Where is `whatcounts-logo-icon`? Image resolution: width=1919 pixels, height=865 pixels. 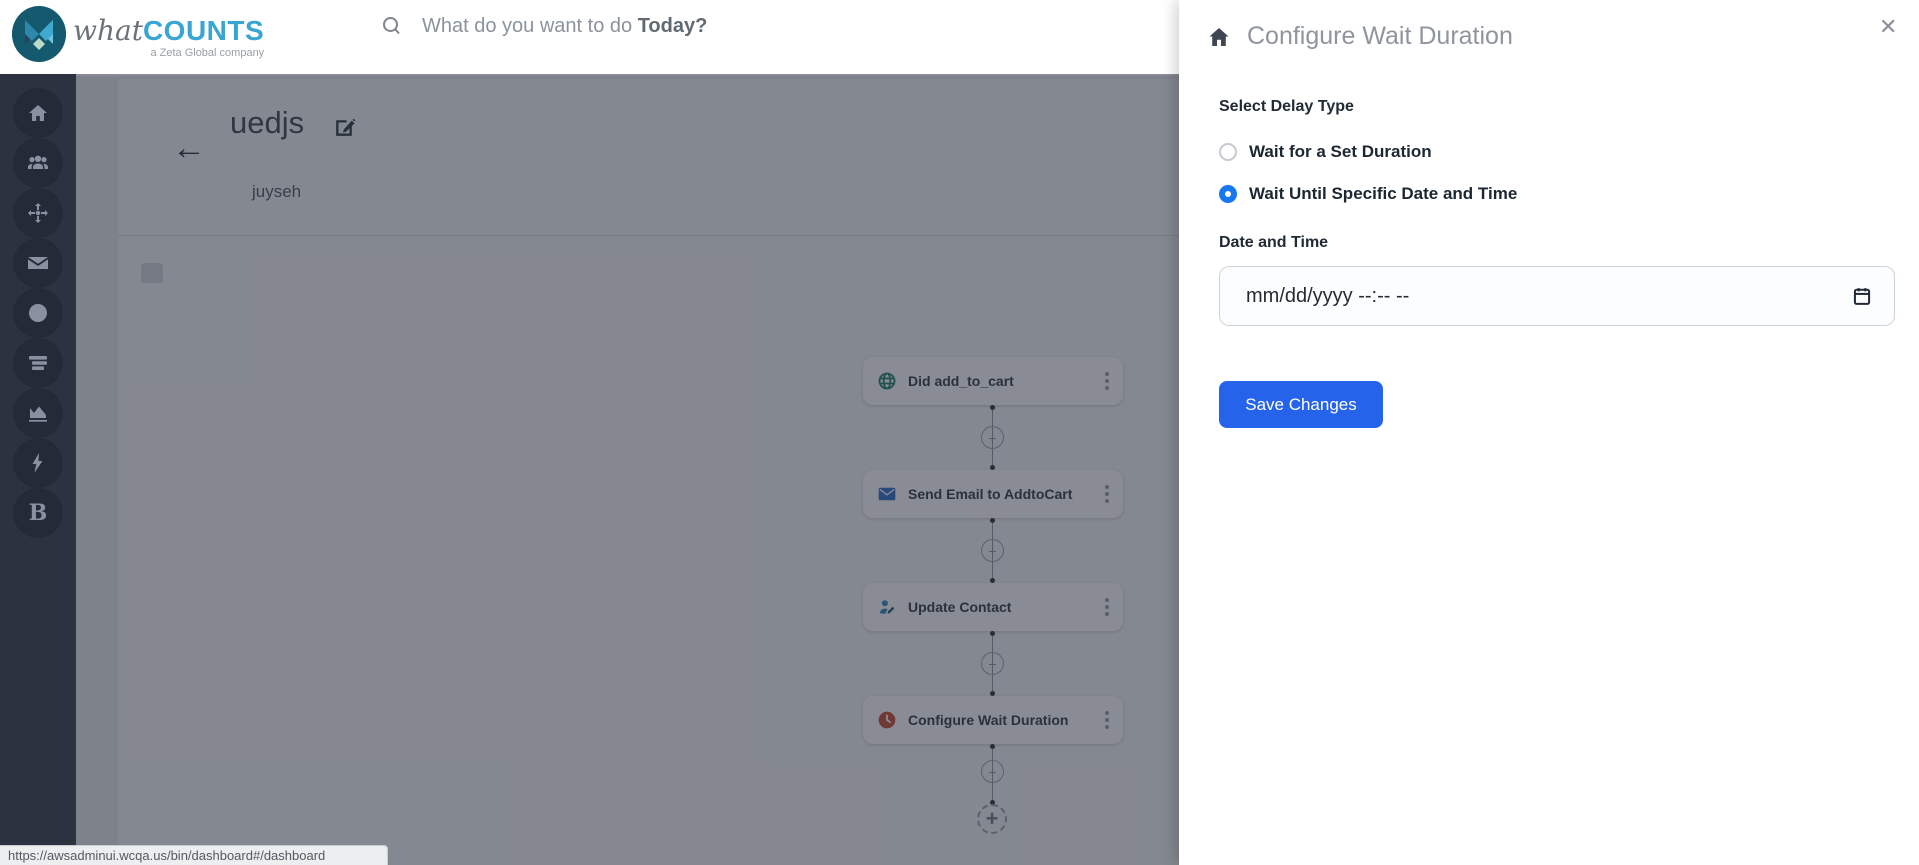 whatcounts-logo-icon is located at coordinates (39, 34).